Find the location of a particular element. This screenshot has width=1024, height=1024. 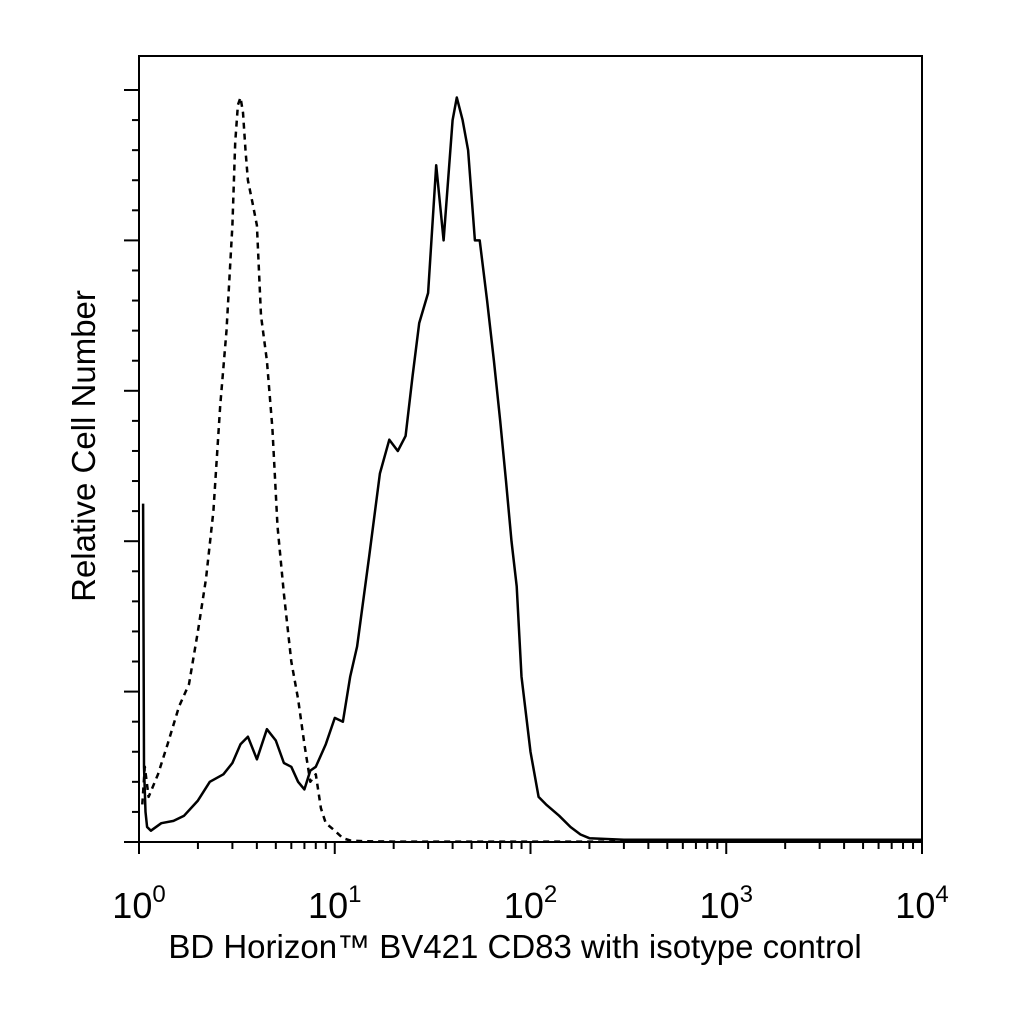

x-tick-label: 10³ is located at coordinates (726, 903).